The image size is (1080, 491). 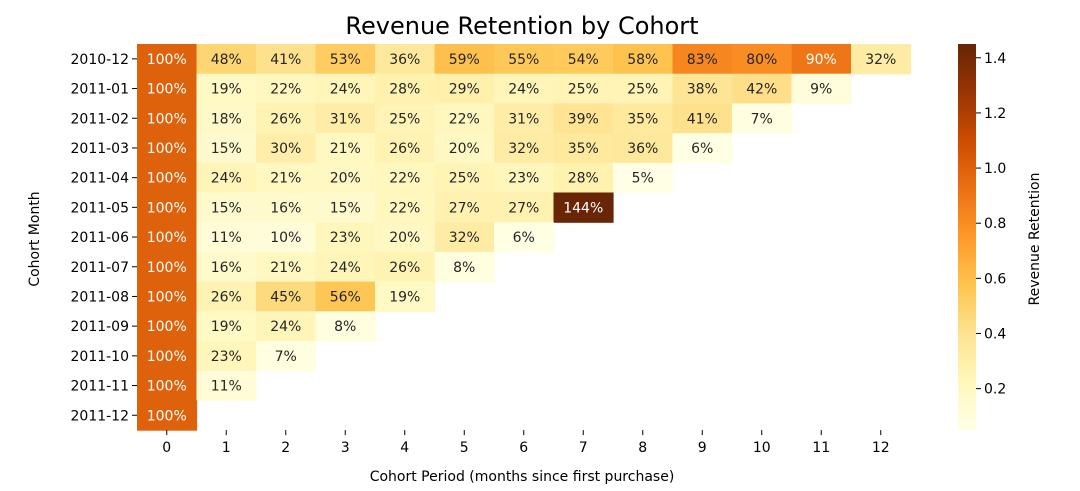 I want to click on cell-annotation: 20%, so click(x=404, y=238).